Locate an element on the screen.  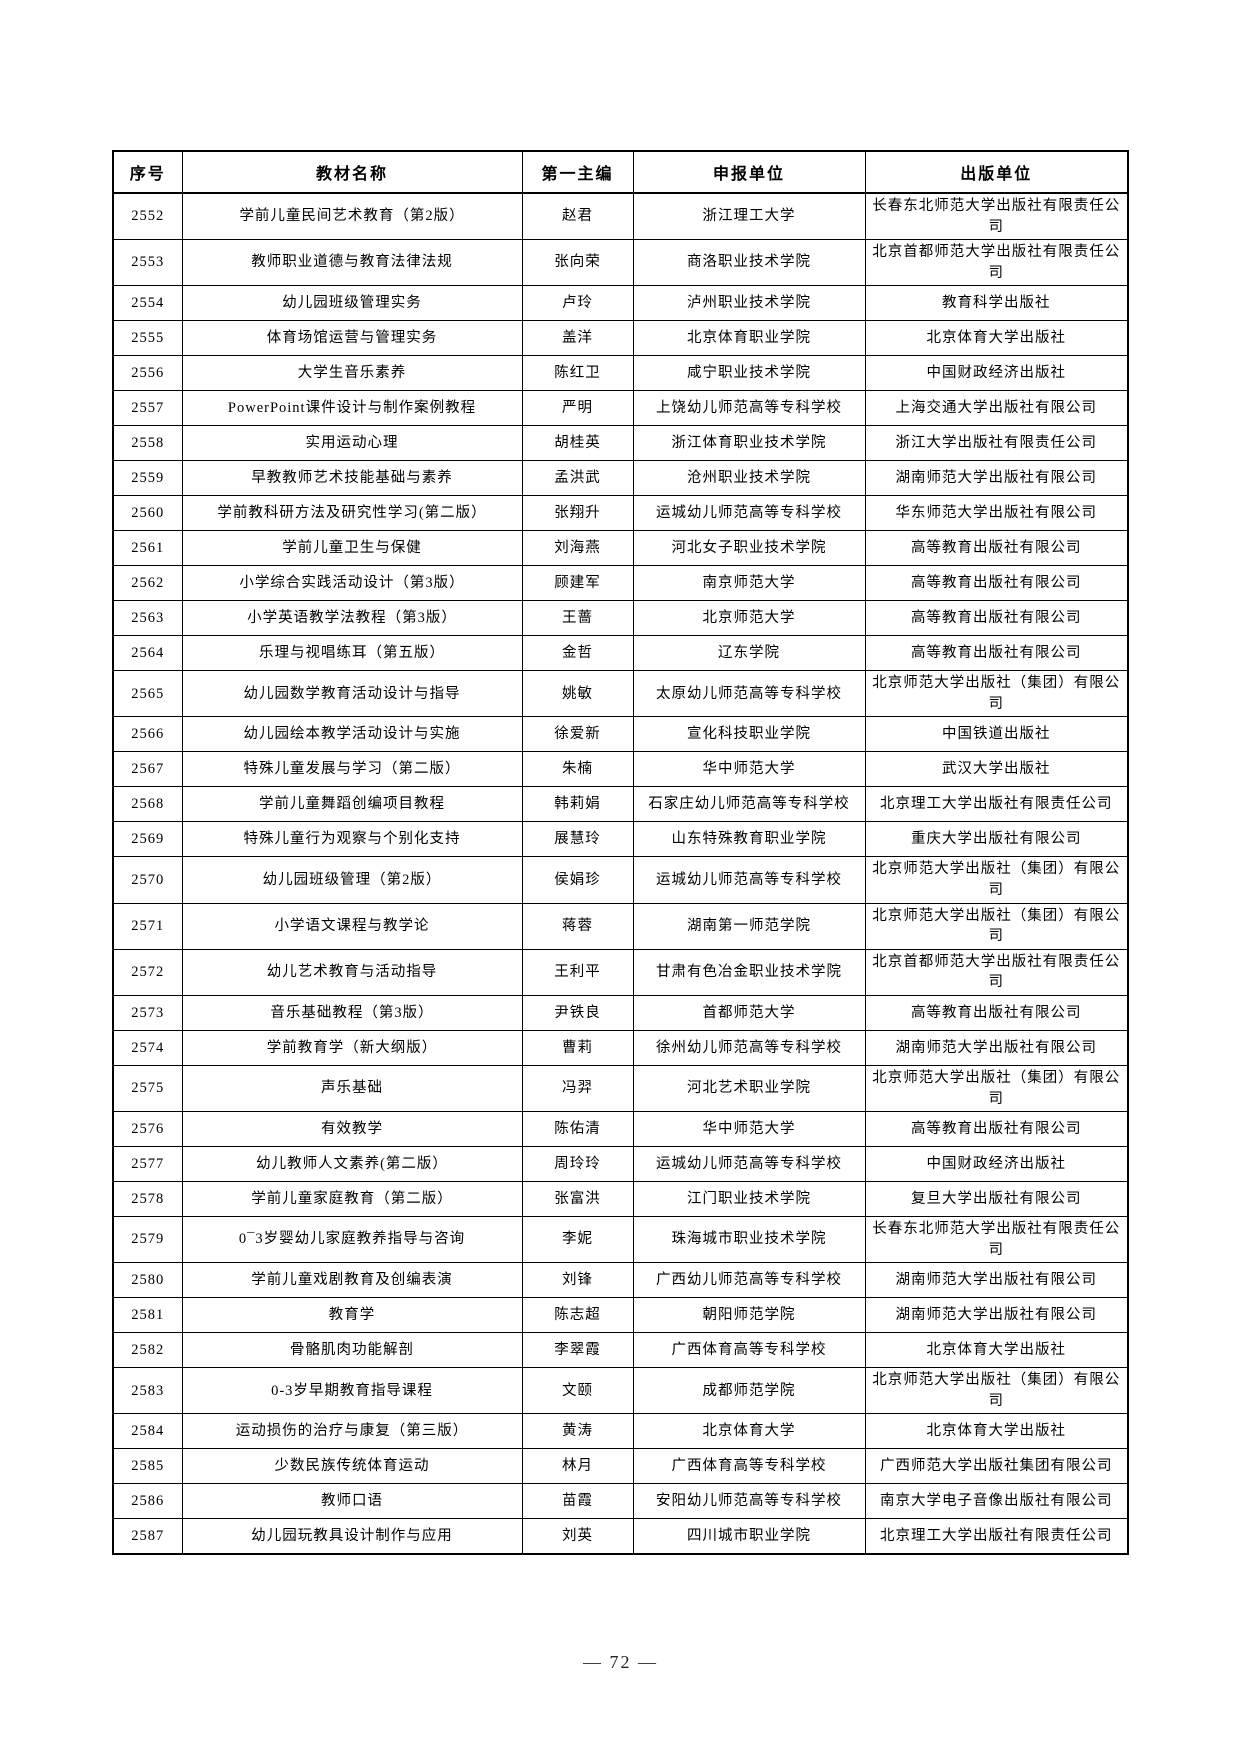
cell-org: 徐州幼儿师范高等专科学校 is located at coordinates (749, 1047).